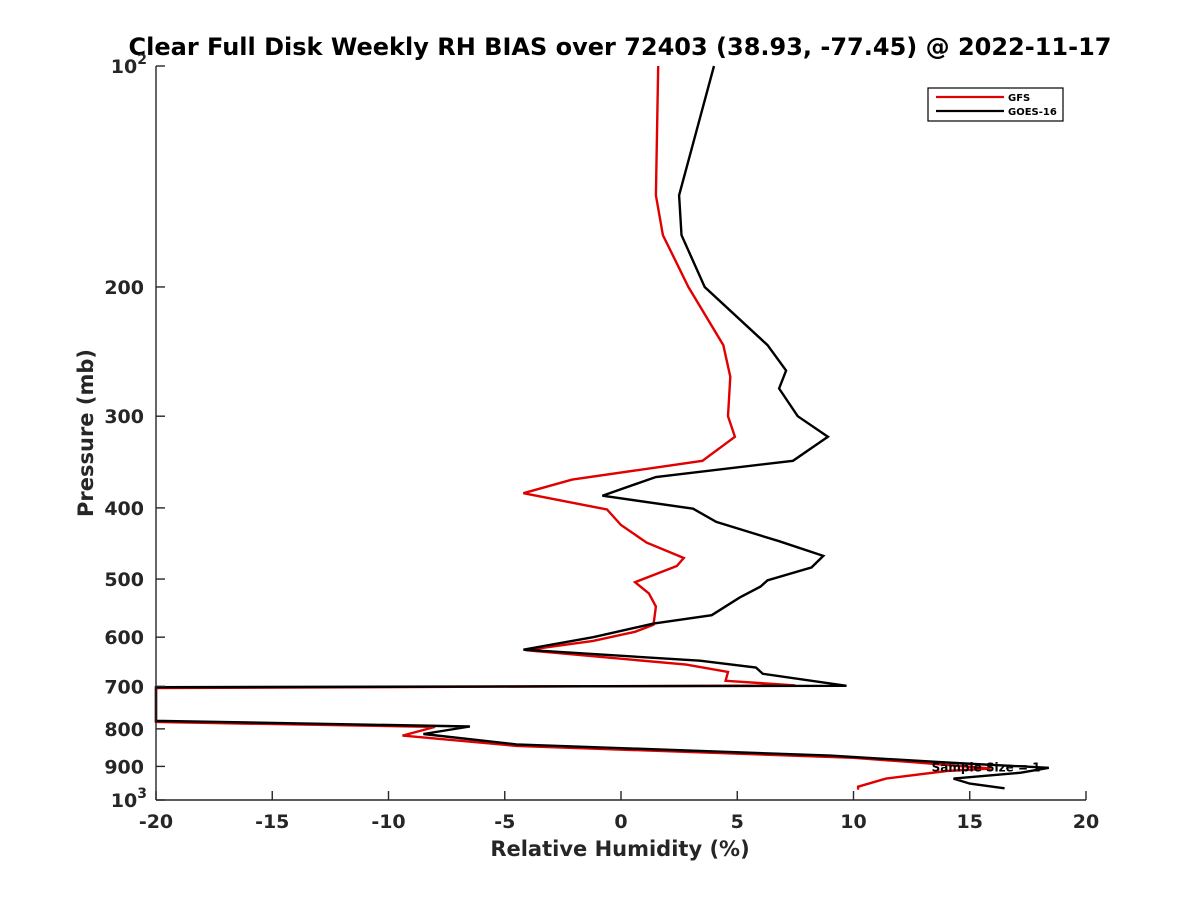 The width and height of the screenshot is (1200, 900). What do you see at coordinates (619, 849) in the screenshot?
I see `x-axis-label: Relative Humidity (%)` at bounding box center [619, 849].